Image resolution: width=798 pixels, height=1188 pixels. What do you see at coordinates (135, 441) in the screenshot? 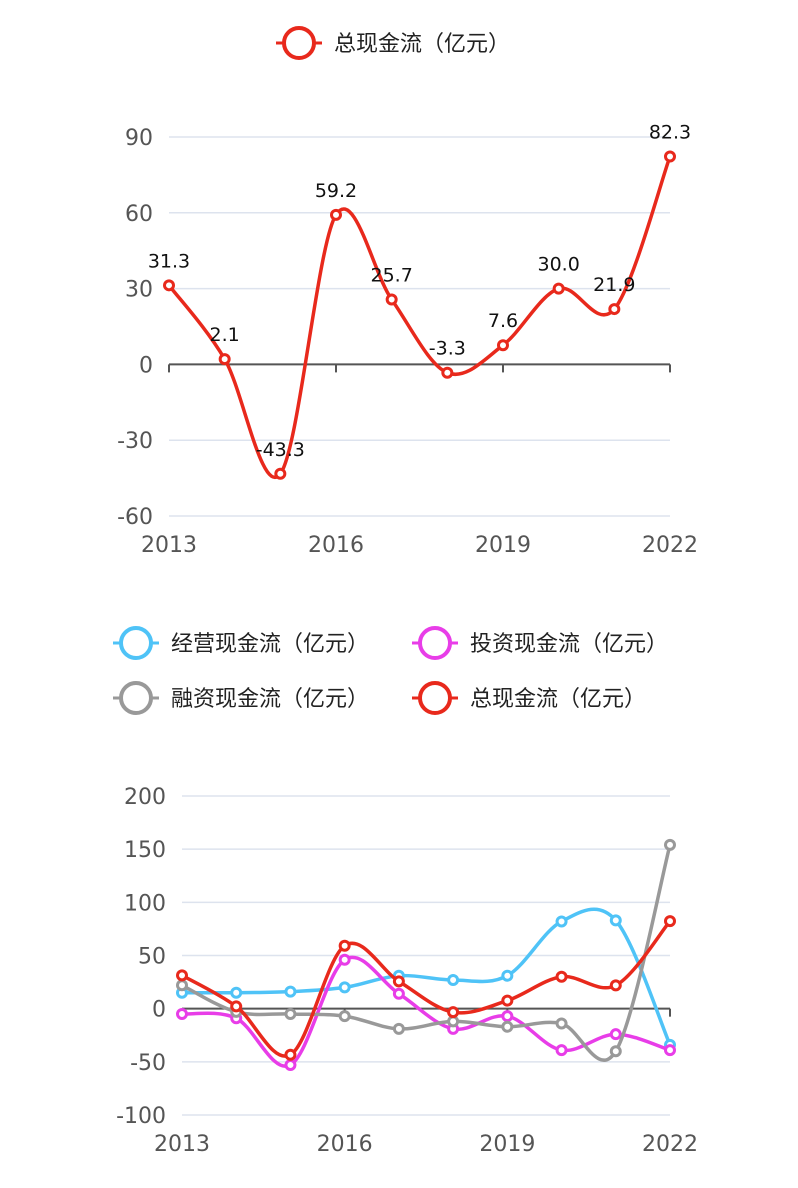
I see `y-tick-label: -30` at bounding box center [135, 441].